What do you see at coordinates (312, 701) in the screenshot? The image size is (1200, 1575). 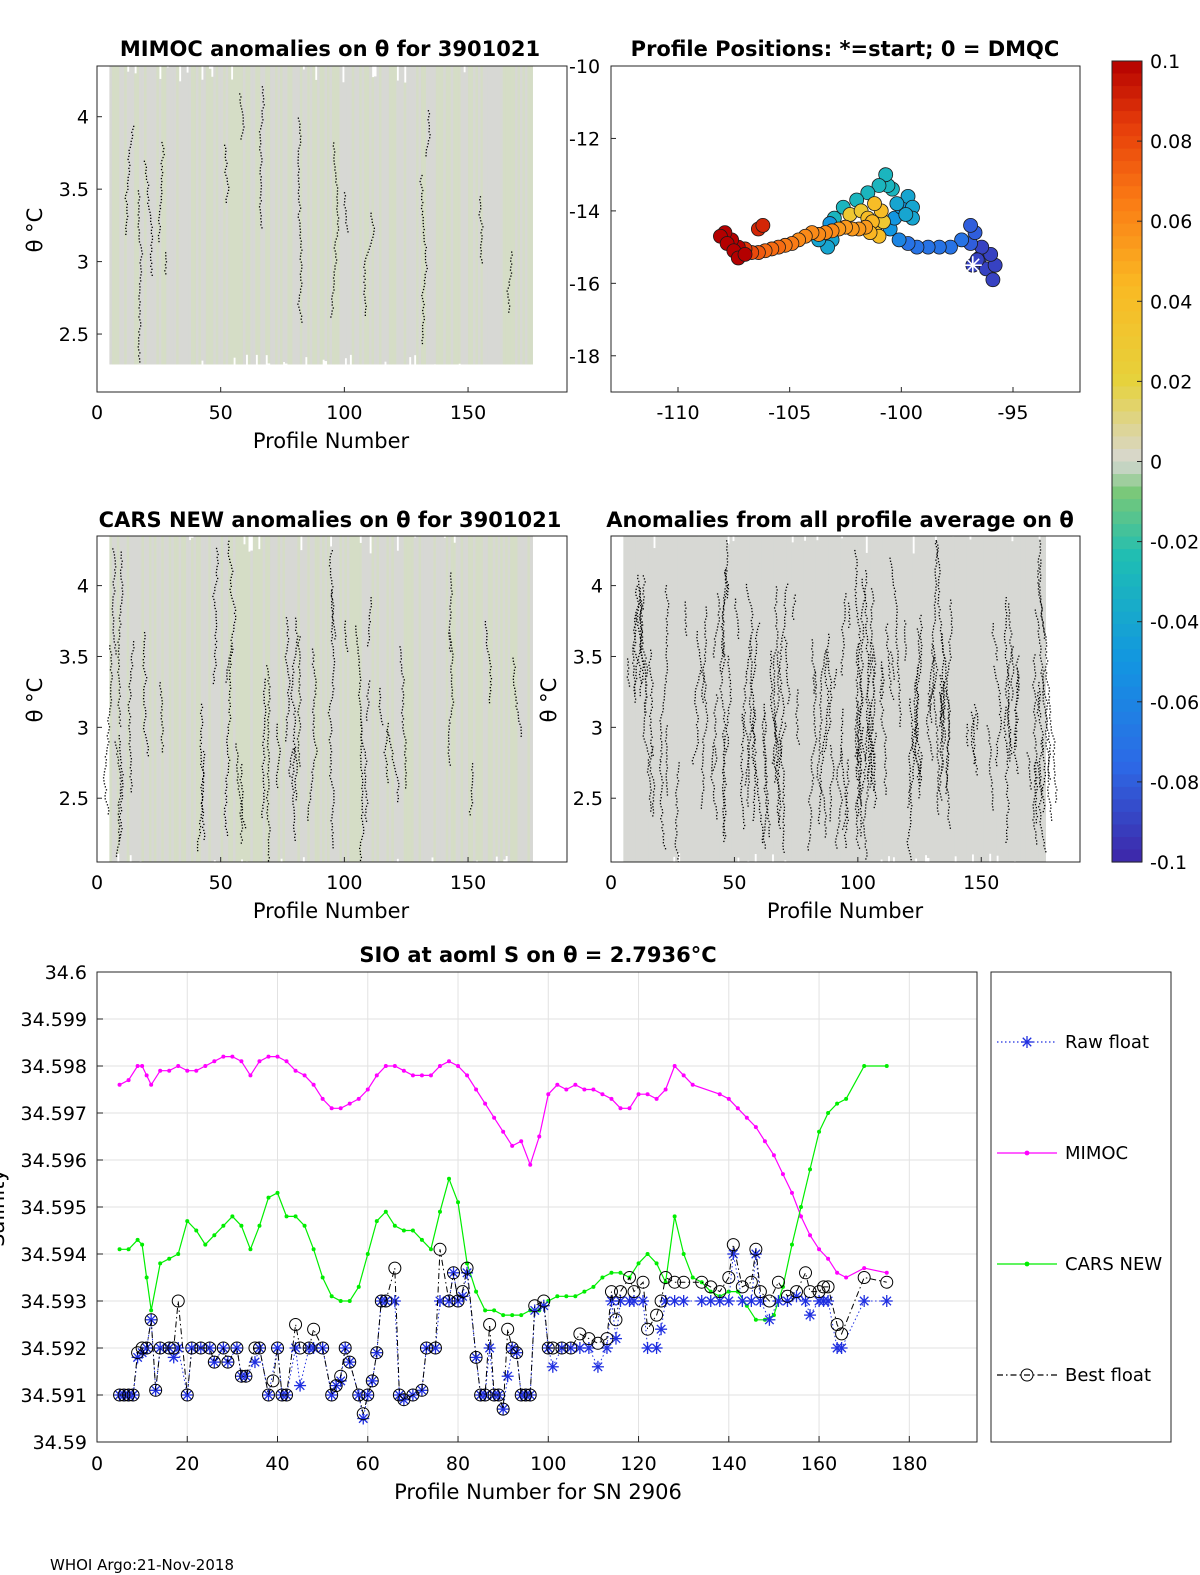 I see `cars-contours` at bounding box center [312, 701].